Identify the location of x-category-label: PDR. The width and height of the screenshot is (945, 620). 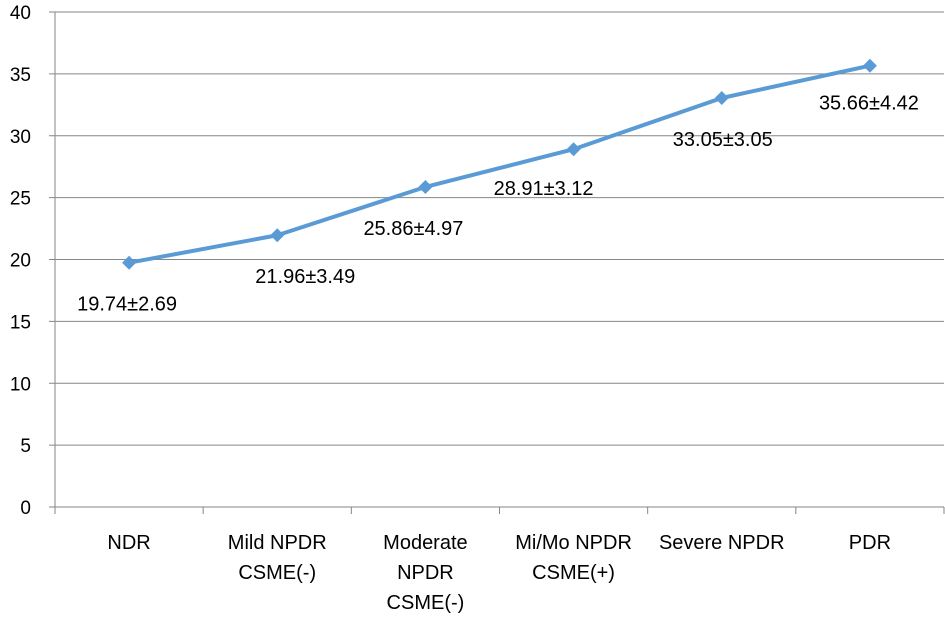
(870, 543).